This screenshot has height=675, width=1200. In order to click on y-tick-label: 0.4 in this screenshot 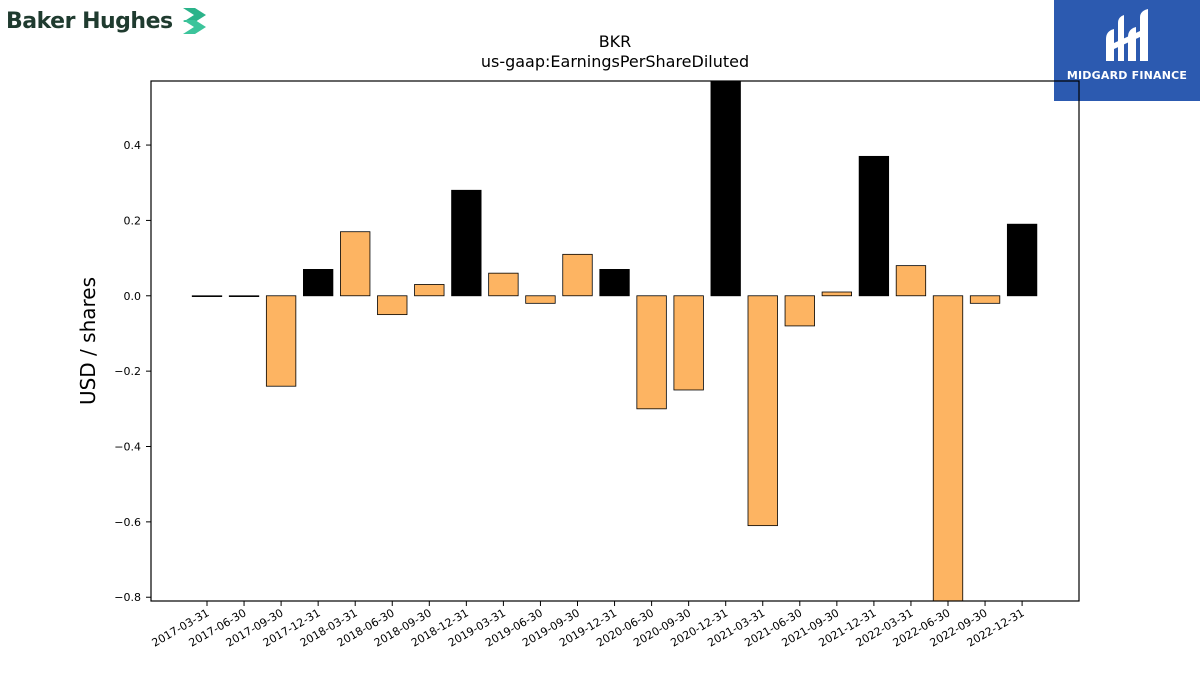, I will do `click(133, 145)`.